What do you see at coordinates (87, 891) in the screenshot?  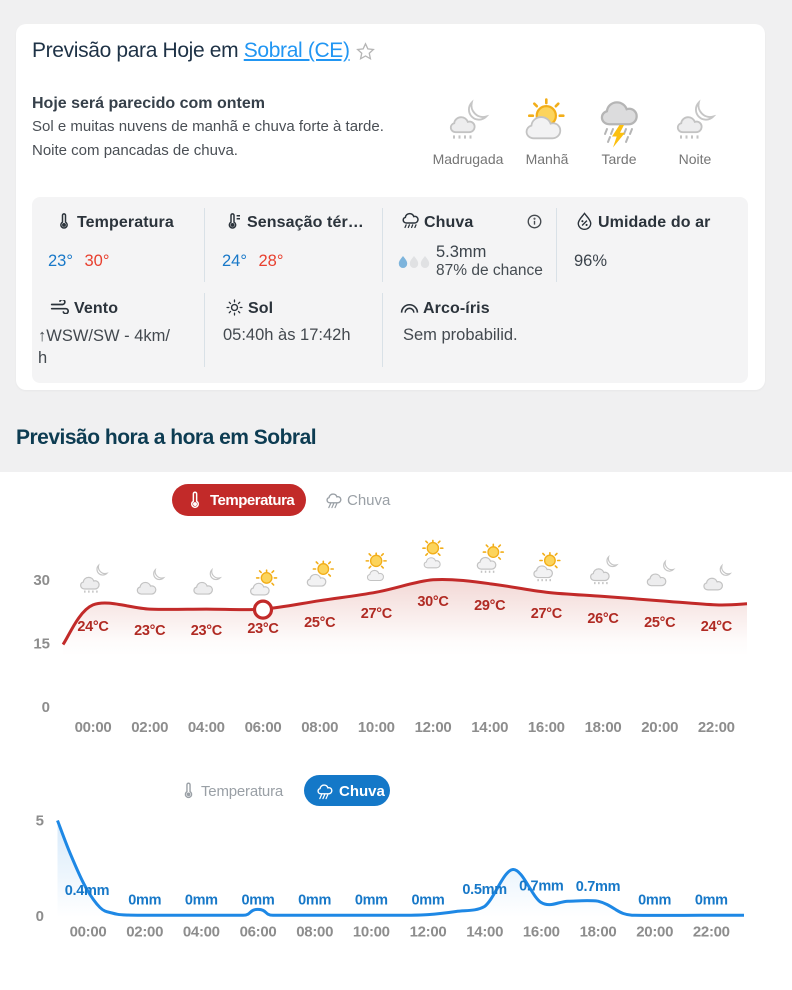 I see `svg-text: 0.4mm` at bounding box center [87, 891].